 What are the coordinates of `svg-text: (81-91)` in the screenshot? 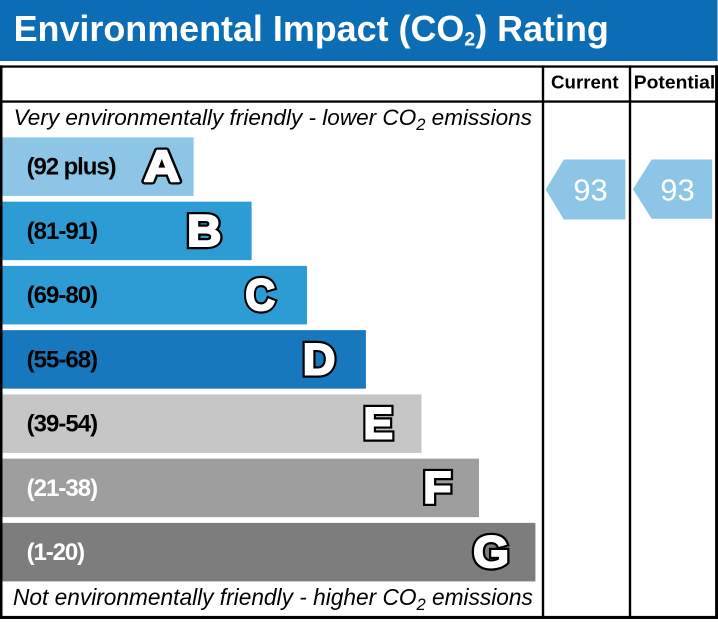 It's located at (63, 231).